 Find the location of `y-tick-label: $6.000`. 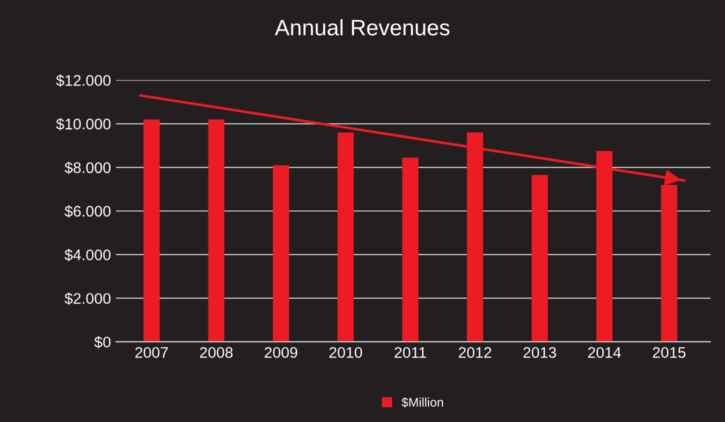

y-tick-label: $6.000 is located at coordinates (87, 211).